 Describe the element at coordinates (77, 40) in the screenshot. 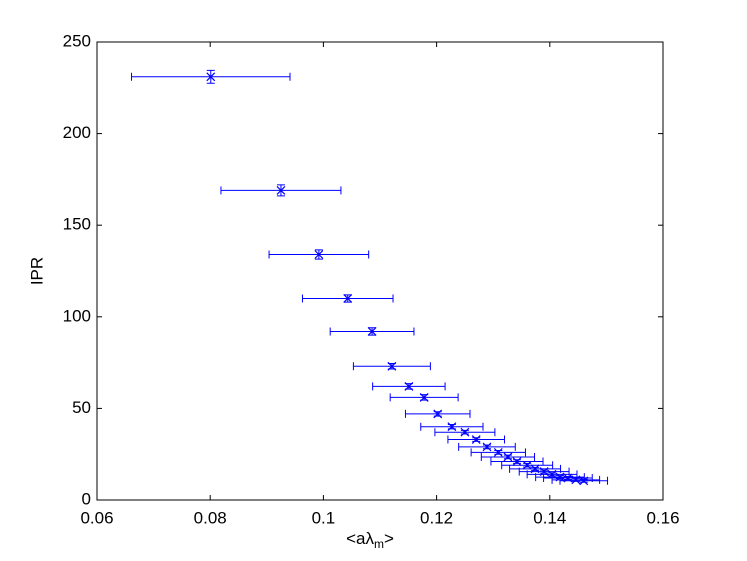

I see `y-tick-label: 250` at that location.